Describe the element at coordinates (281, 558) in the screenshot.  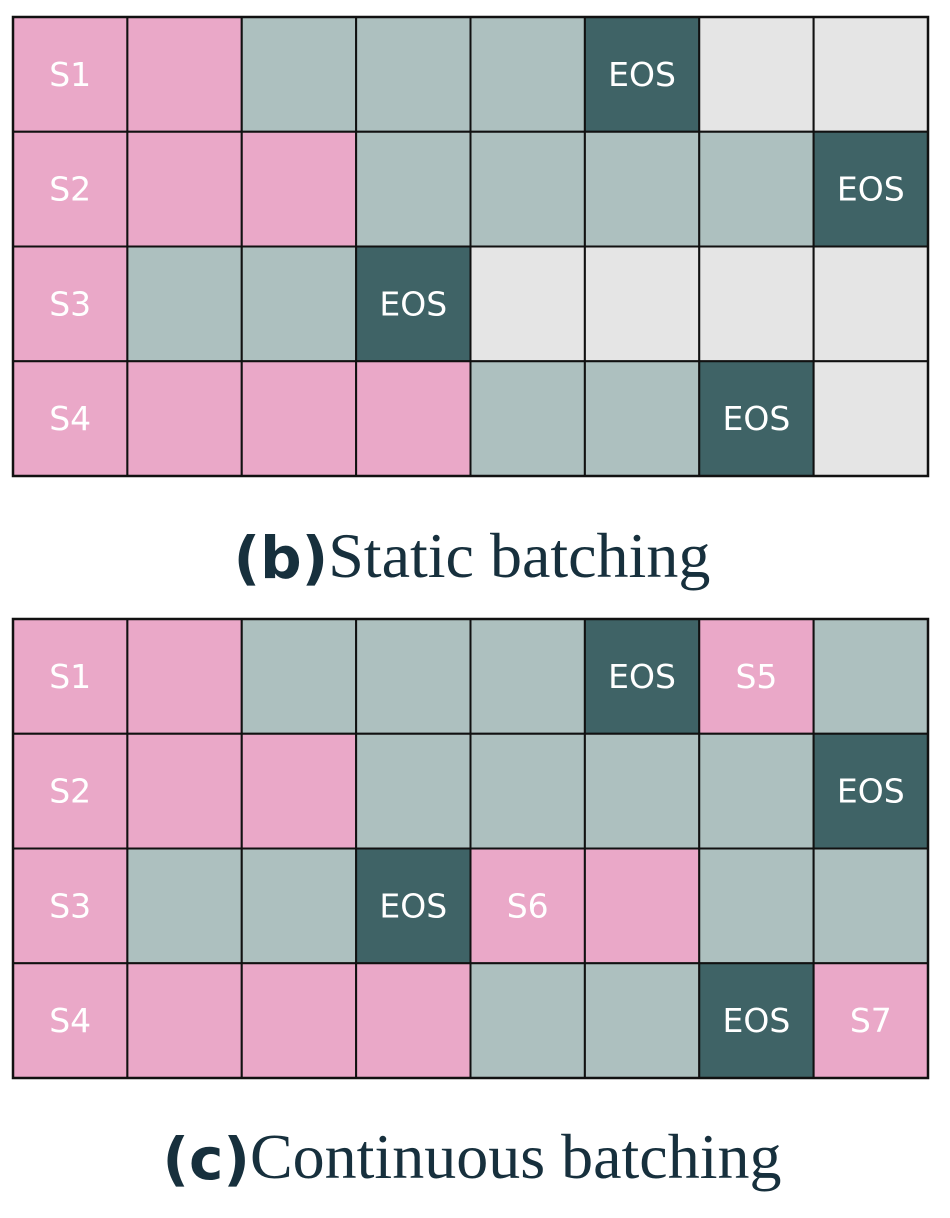
I see `caption-tag: (b)` at that location.